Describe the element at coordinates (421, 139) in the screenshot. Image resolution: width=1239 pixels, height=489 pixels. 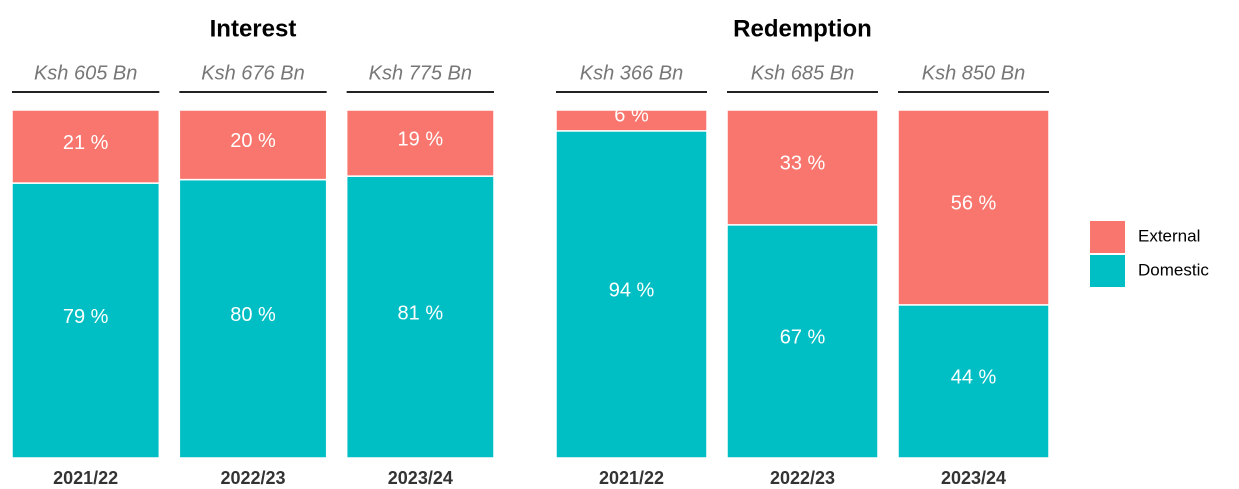
I see `value-label: 19 %` at that location.